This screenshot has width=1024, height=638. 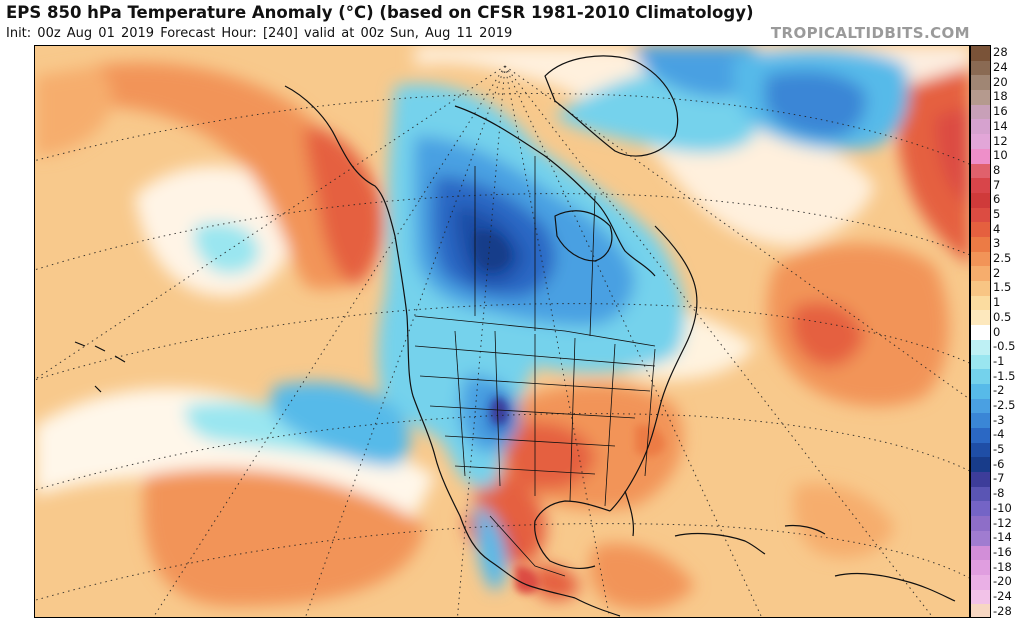 I want to click on colorbar-label: -3, so click(x=999, y=419).